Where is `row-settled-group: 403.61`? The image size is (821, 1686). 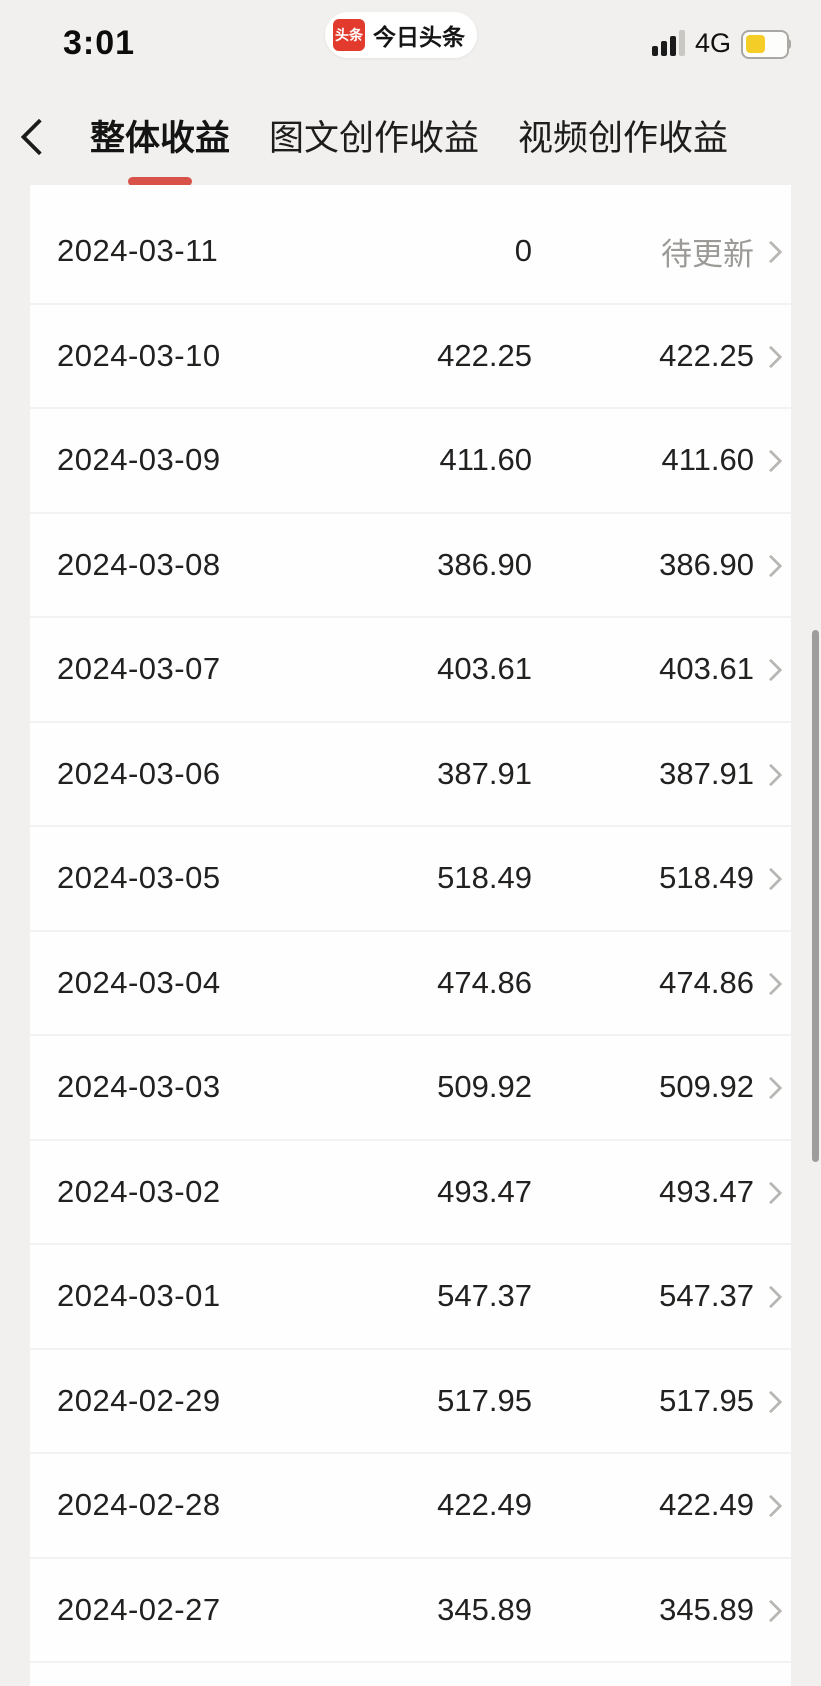
row-settled-group: 403.61 is located at coordinates (657, 669).